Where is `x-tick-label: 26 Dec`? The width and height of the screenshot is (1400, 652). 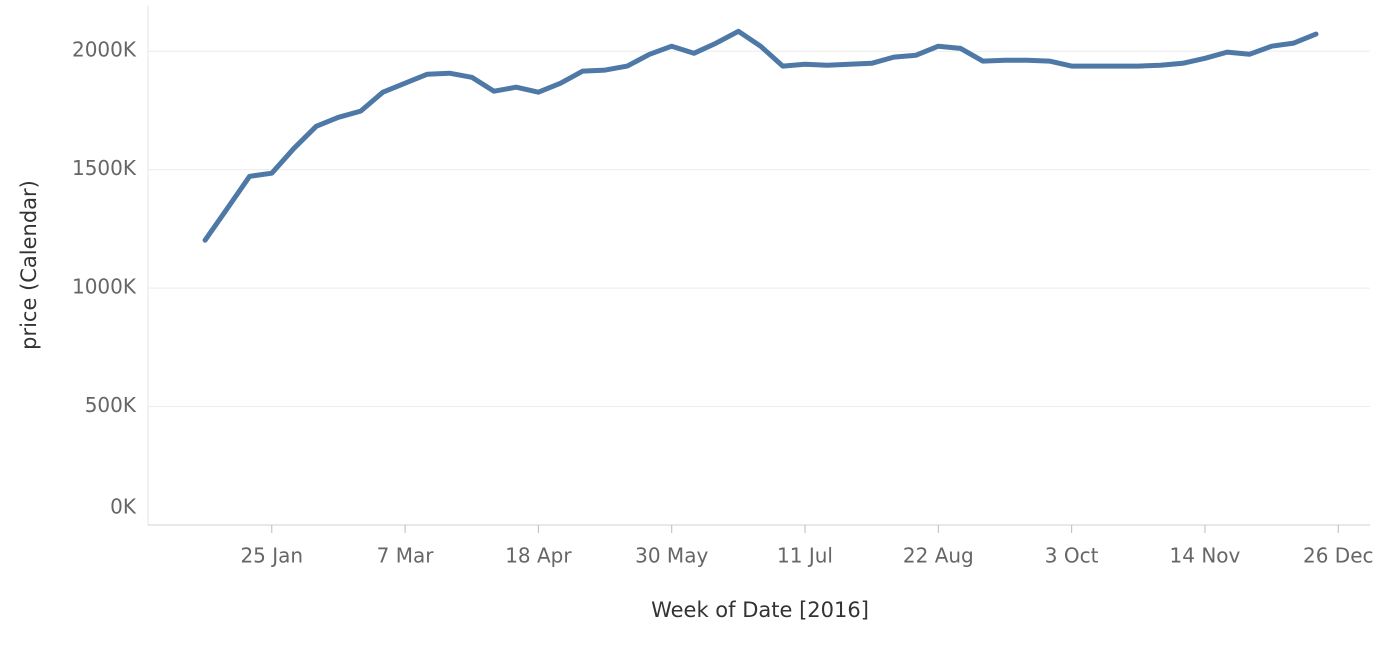 x-tick-label: 26 Dec is located at coordinates (1338, 556).